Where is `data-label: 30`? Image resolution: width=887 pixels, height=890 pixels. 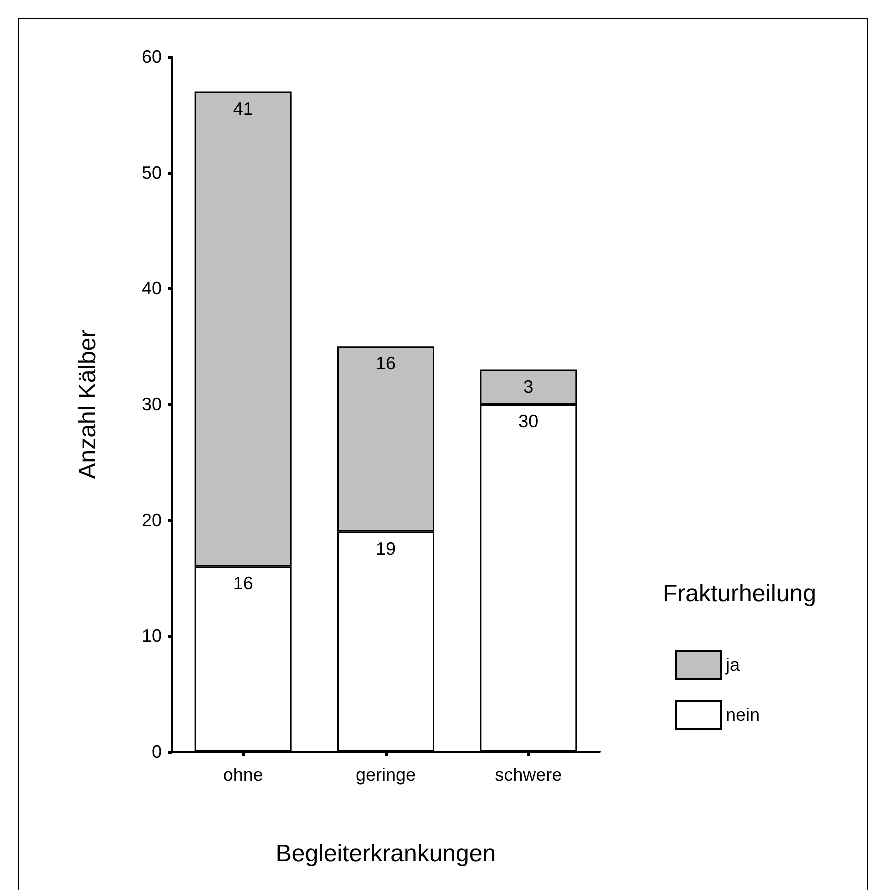
data-label: 30 is located at coordinates (528, 422).